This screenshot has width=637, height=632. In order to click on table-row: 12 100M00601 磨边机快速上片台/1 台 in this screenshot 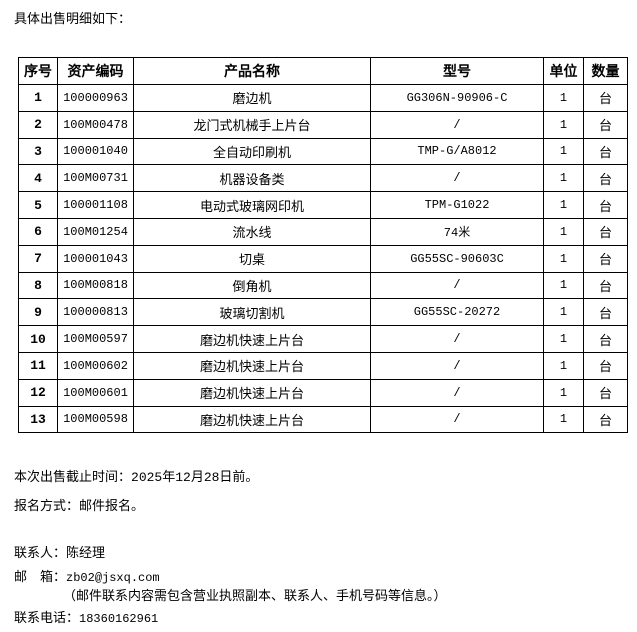, I will do `click(323, 392)`.